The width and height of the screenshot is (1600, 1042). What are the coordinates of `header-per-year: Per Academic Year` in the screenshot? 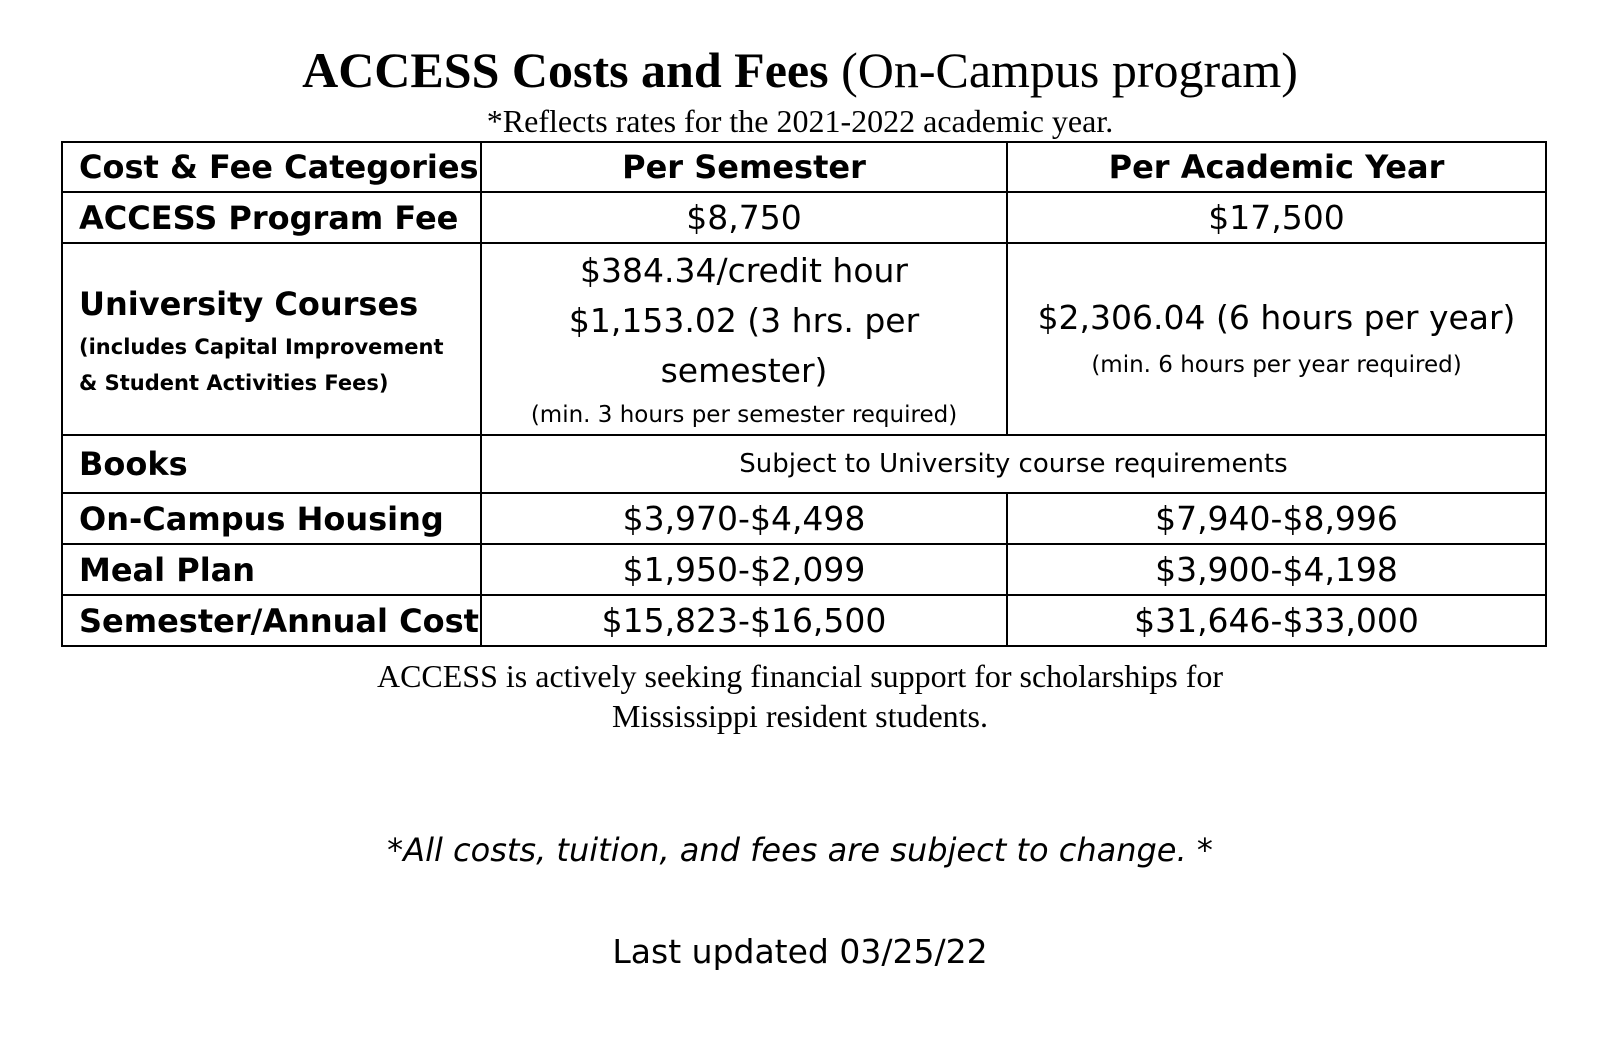 It's located at (1276, 167).